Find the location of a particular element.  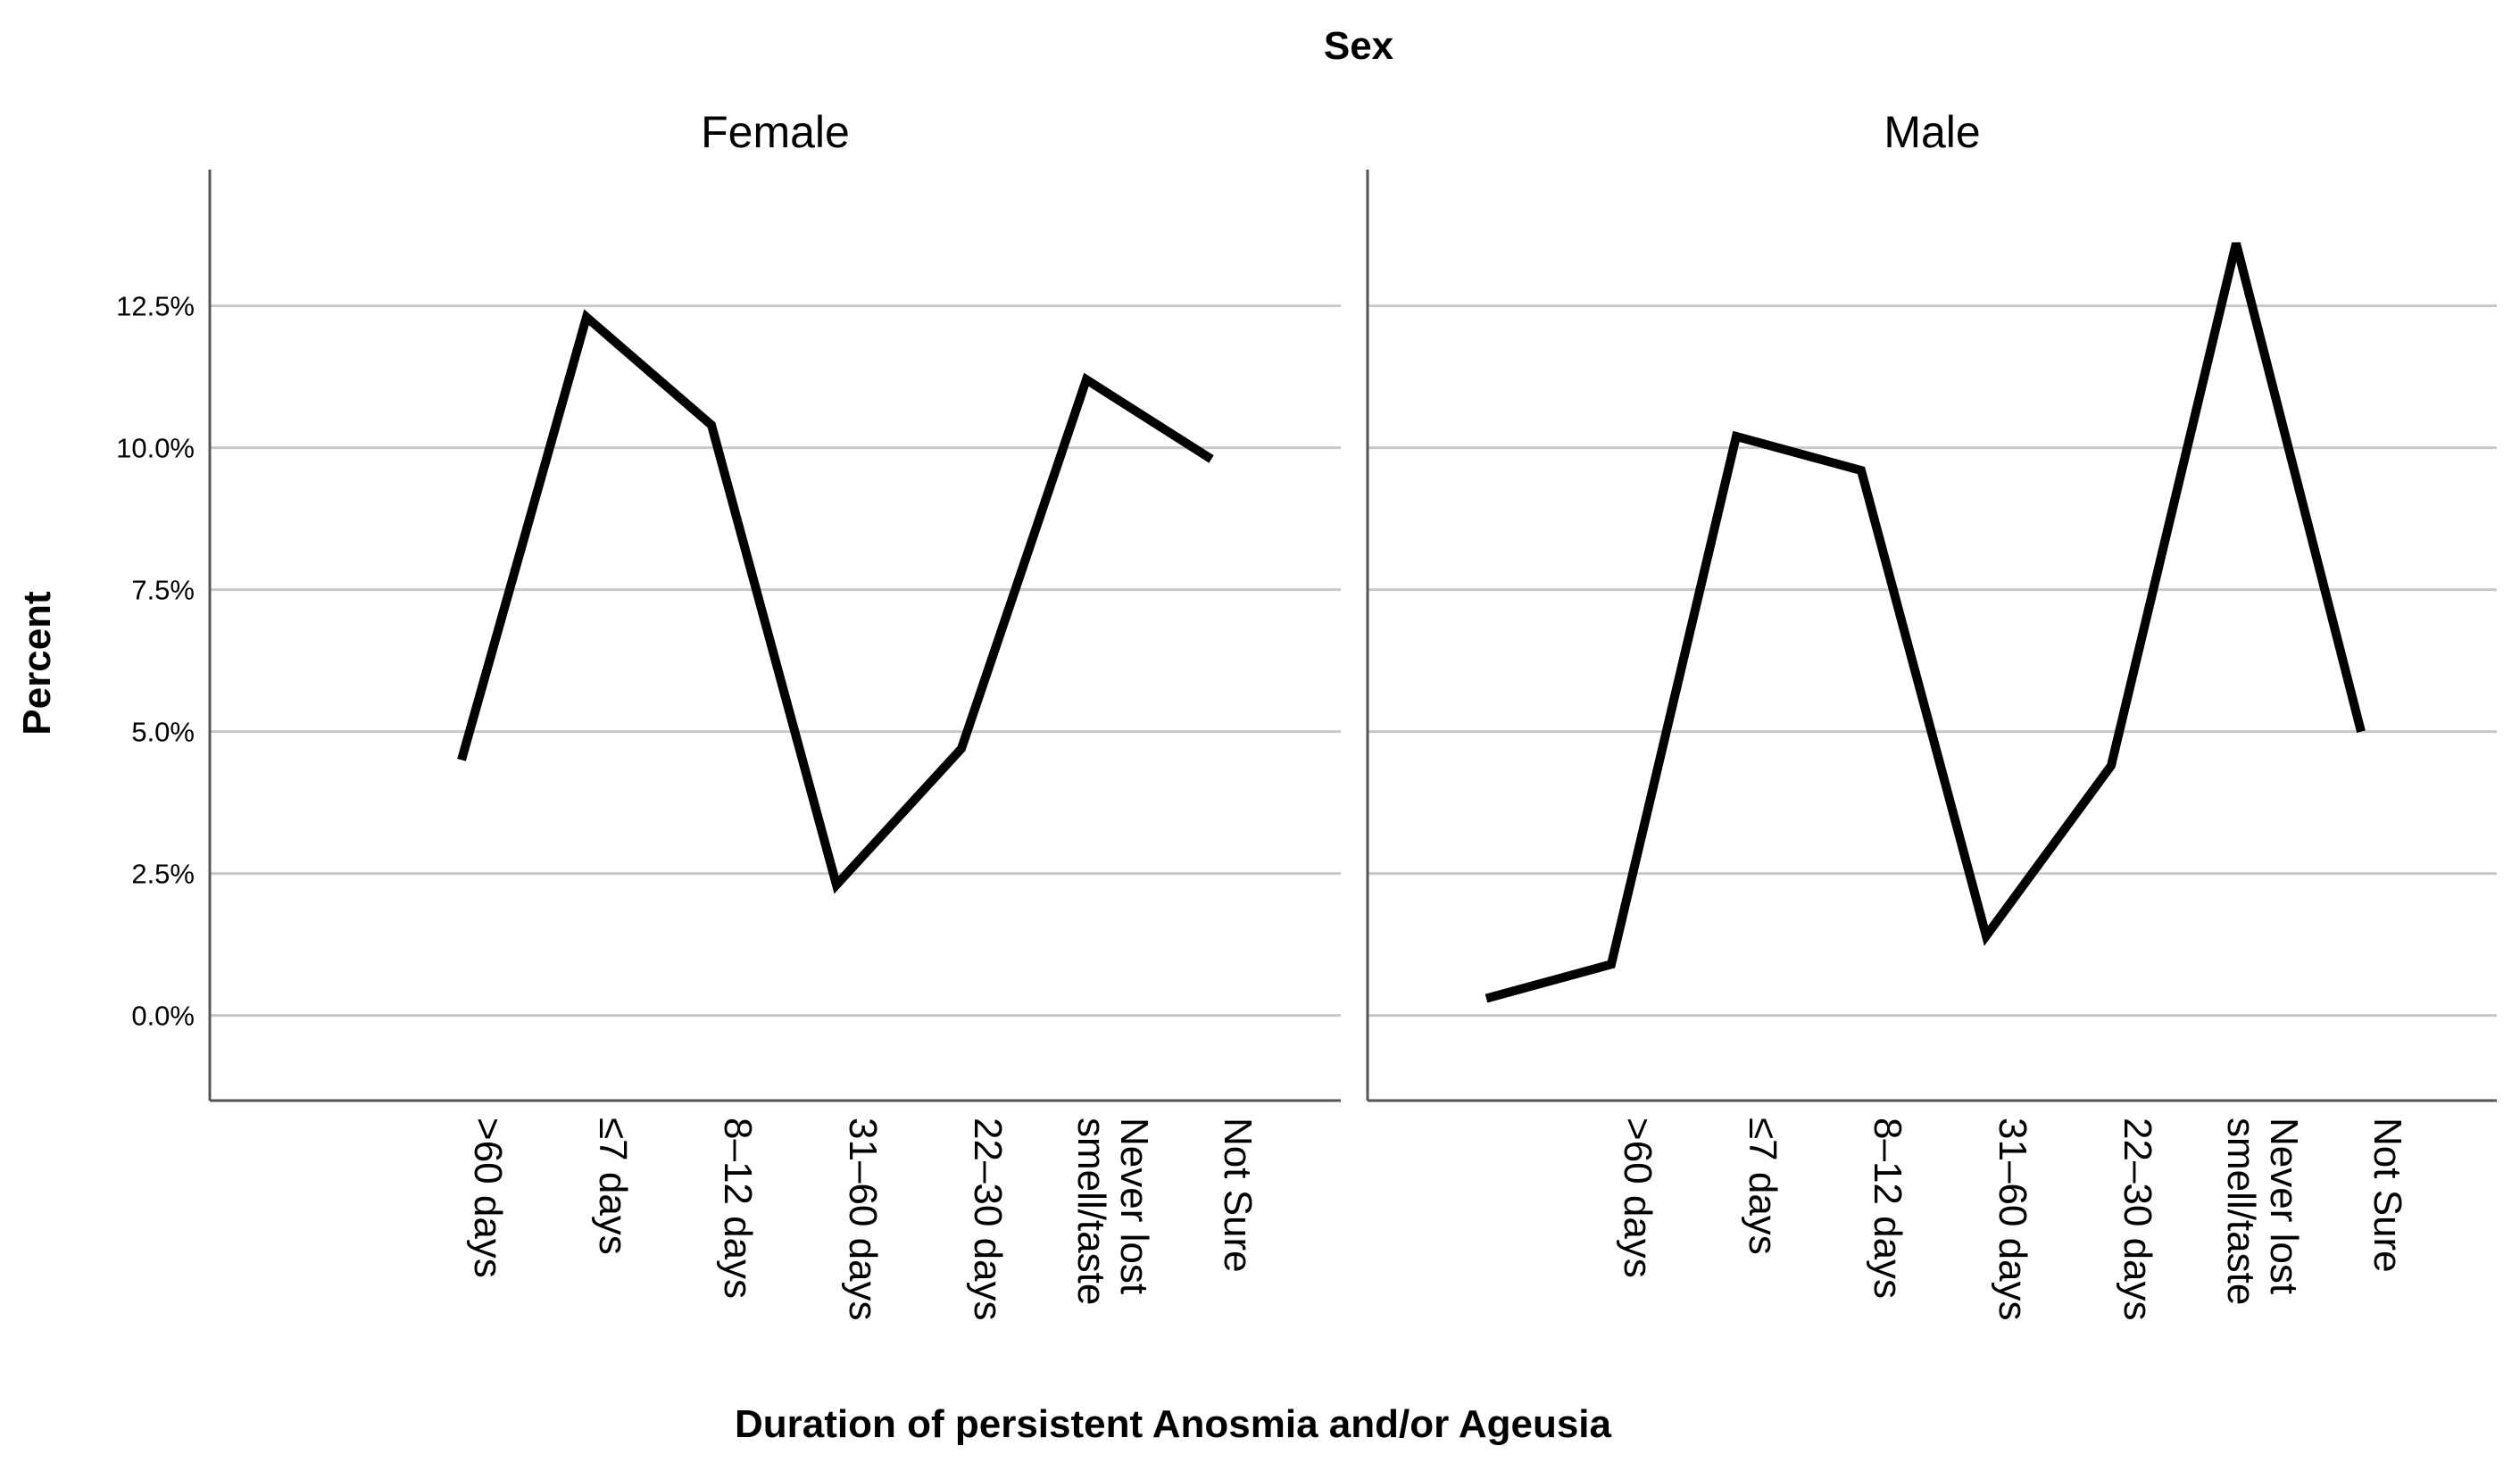

panel-title-female: Female is located at coordinates (775, 132).